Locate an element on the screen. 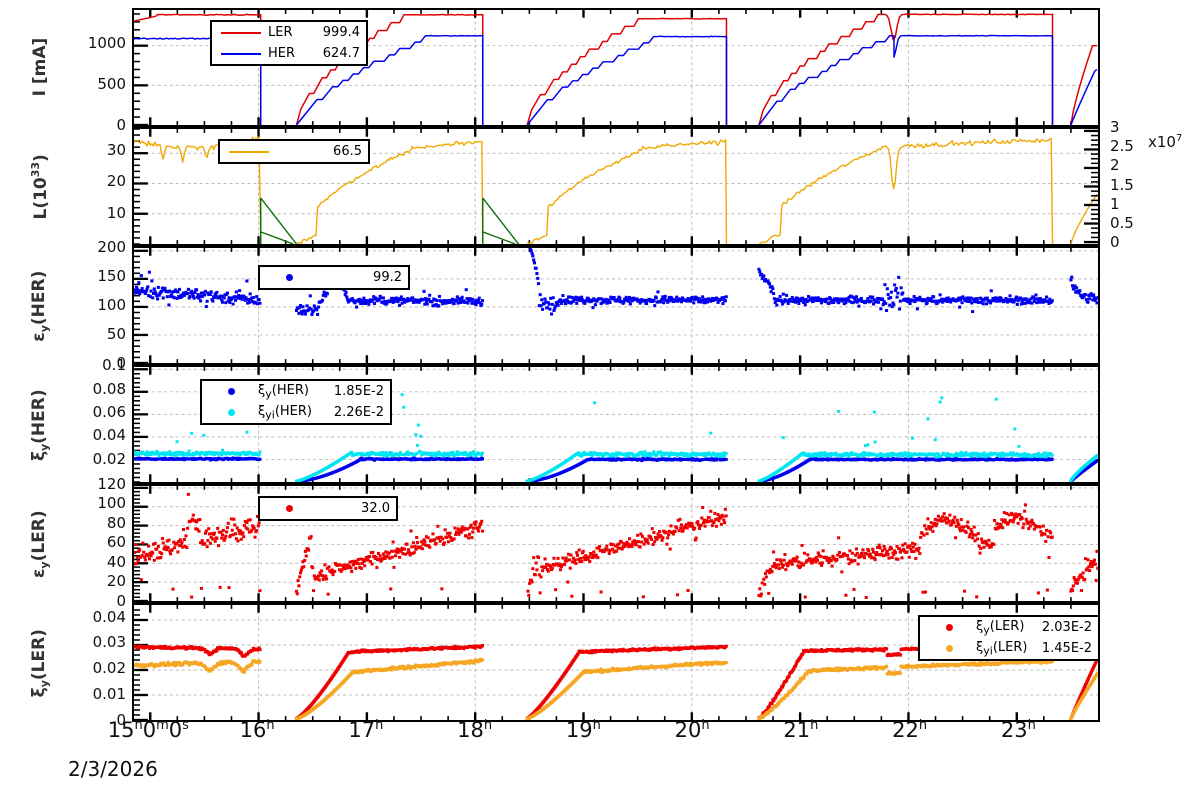 The height and width of the screenshot is (798, 1200). right-y-tick-label: 0 is located at coordinates (1115, 242).